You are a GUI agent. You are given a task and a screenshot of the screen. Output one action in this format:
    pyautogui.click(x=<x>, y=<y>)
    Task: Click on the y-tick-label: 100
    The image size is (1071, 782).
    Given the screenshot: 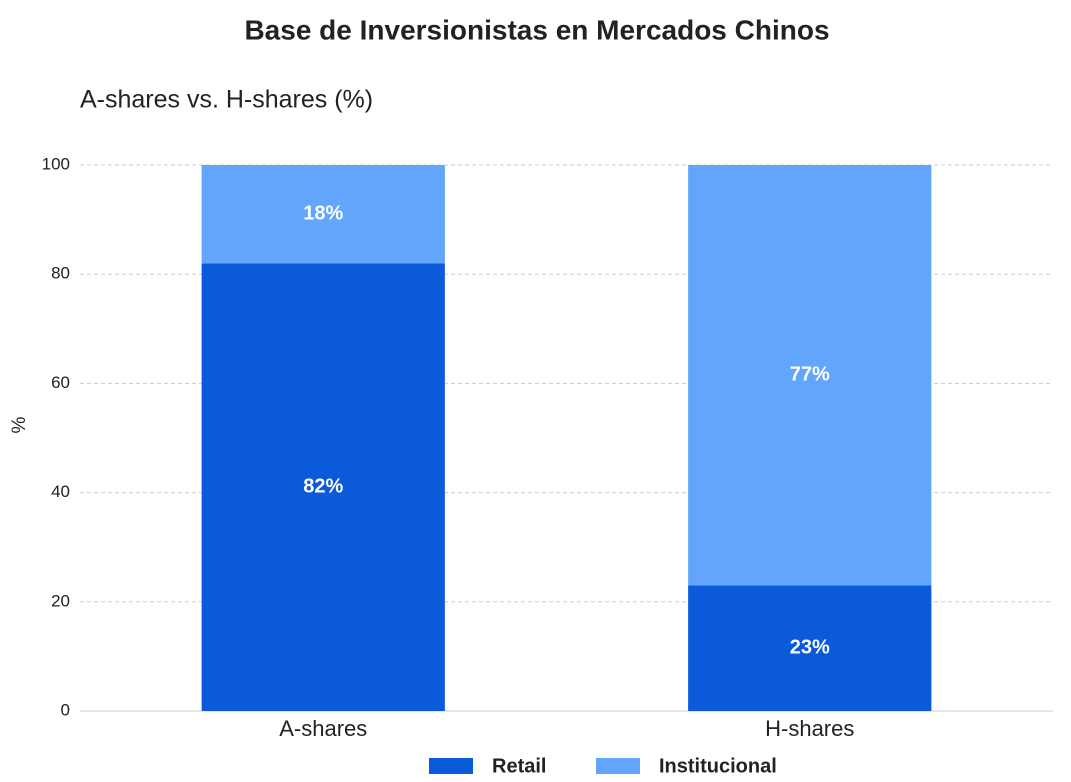 What is the action you would take?
    pyautogui.click(x=56, y=163)
    